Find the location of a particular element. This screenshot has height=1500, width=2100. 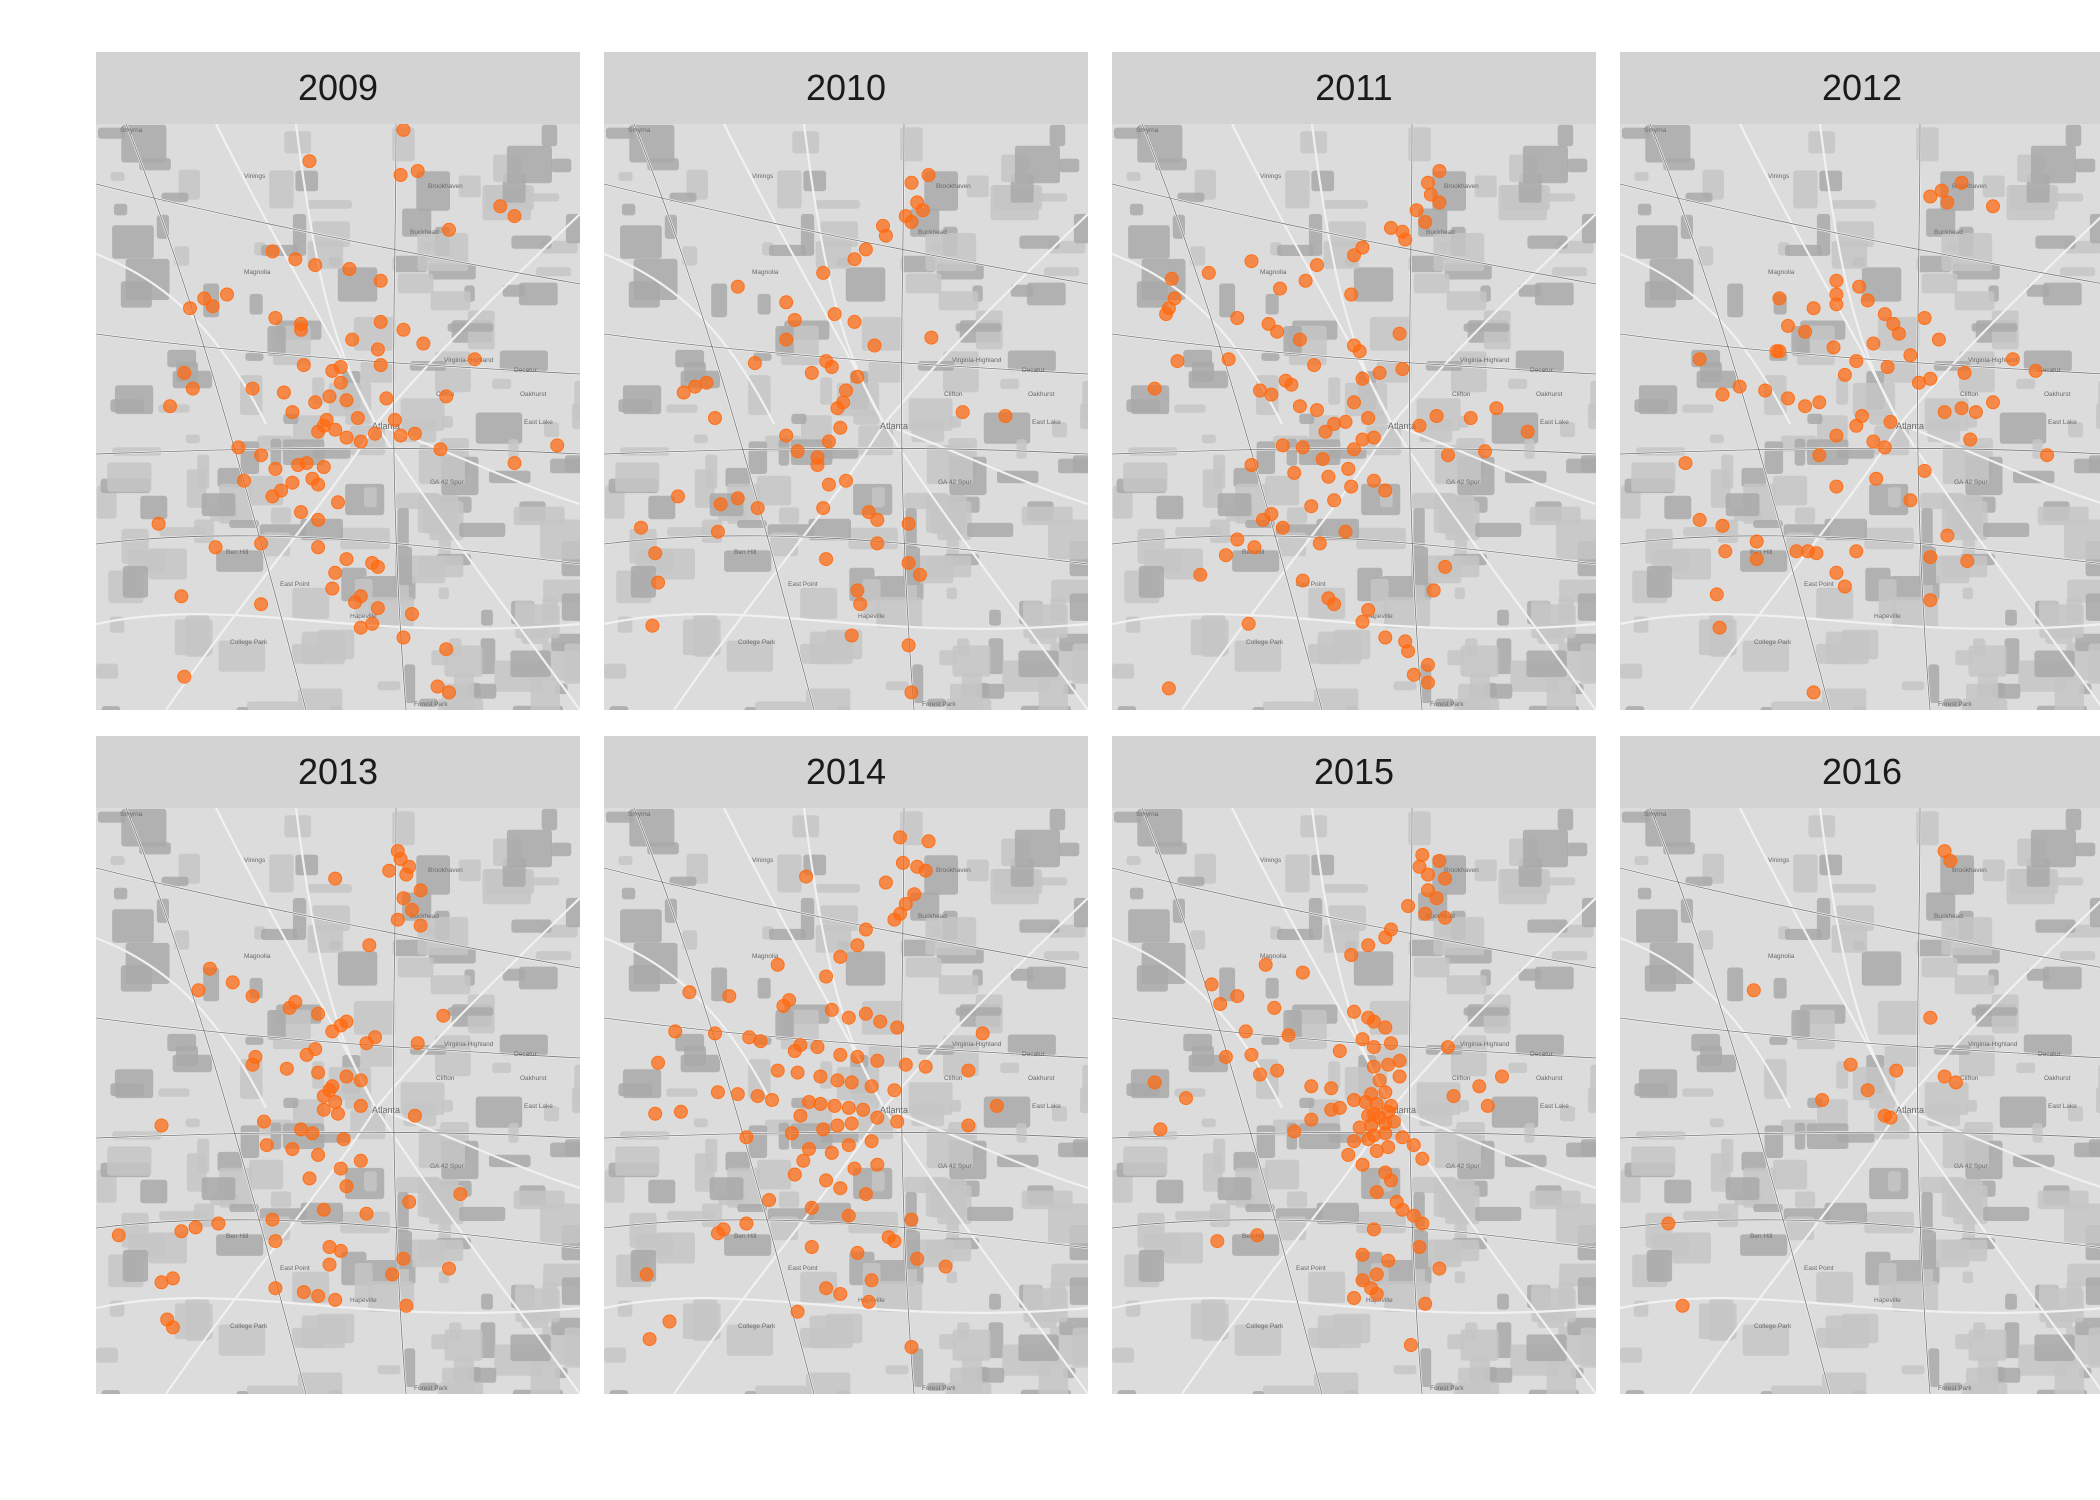

place-label: Smyrna is located at coordinates (1147, 814).